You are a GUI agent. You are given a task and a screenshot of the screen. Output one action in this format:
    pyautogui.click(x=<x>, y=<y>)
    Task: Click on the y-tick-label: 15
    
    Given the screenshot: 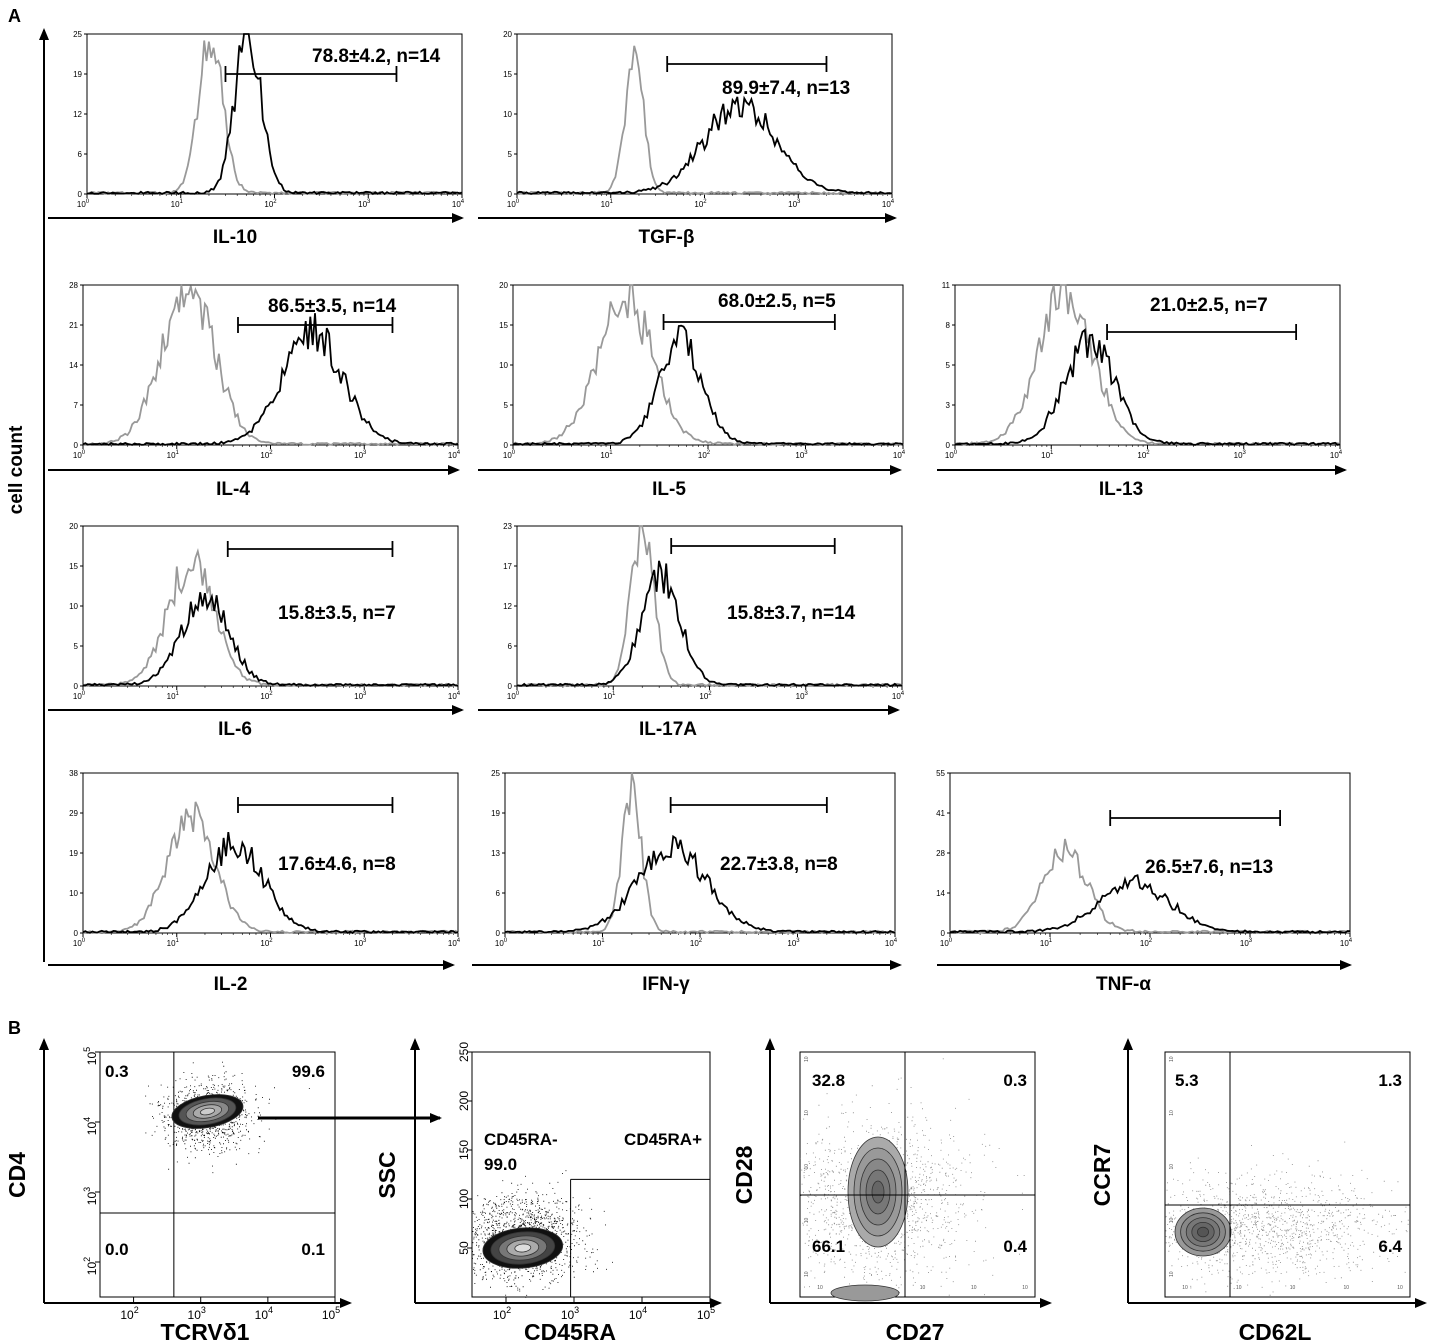 What is the action you would take?
    pyautogui.click(x=73, y=566)
    